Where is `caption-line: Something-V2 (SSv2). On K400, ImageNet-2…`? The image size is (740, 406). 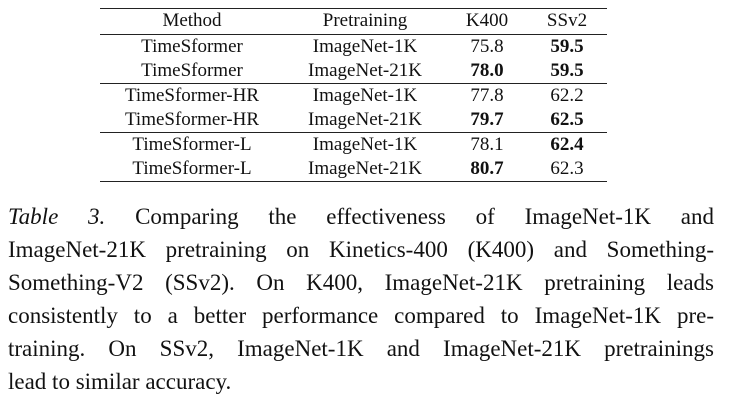 caption-line: Something-V2 (SSv2). On K400, ImageNet-2… is located at coordinates (361, 282).